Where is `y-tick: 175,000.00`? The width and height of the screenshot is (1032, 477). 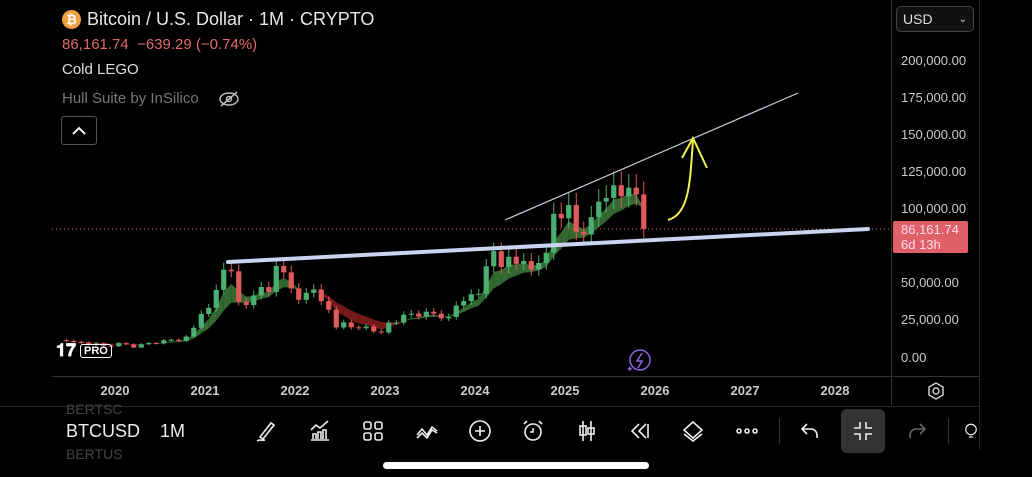
y-tick: 175,000.00 is located at coordinates (934, 97).